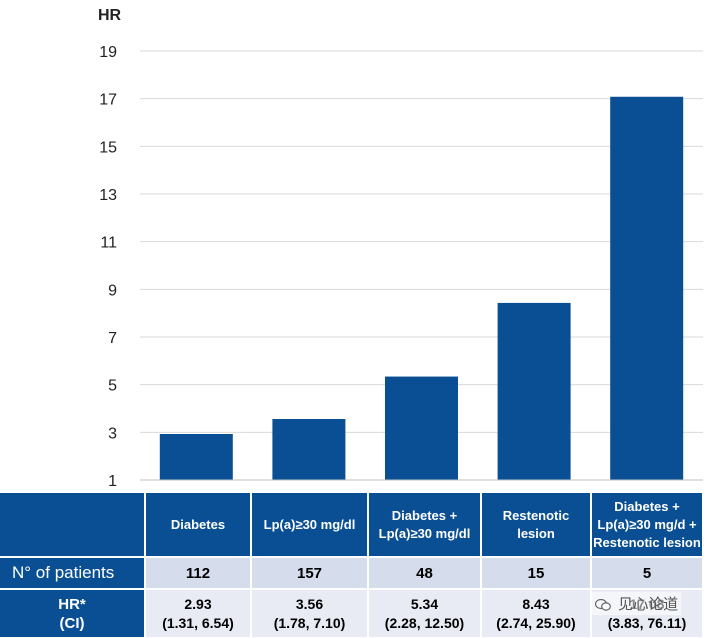  I want to click on patients-cell: 15, so click(536, 573).